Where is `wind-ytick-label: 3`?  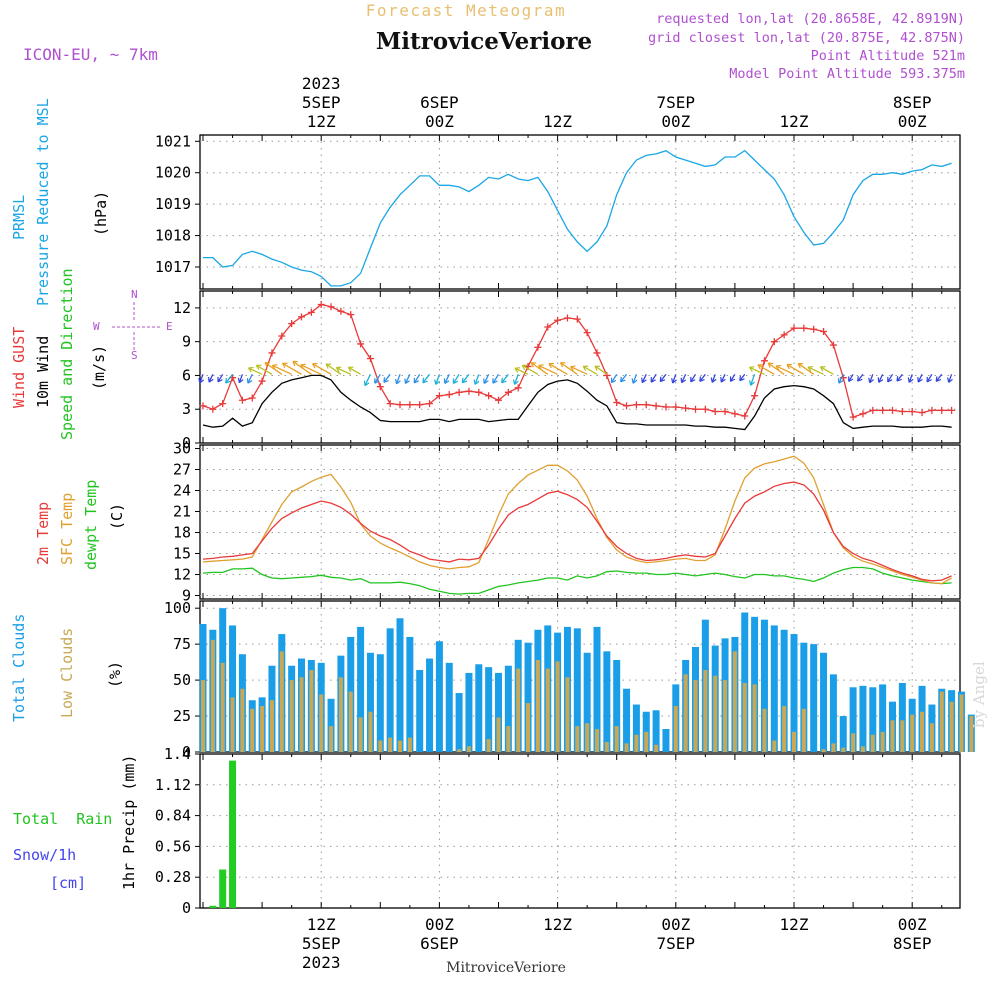
wind-ytick-label: 3 is located at coordinates (186, 409).